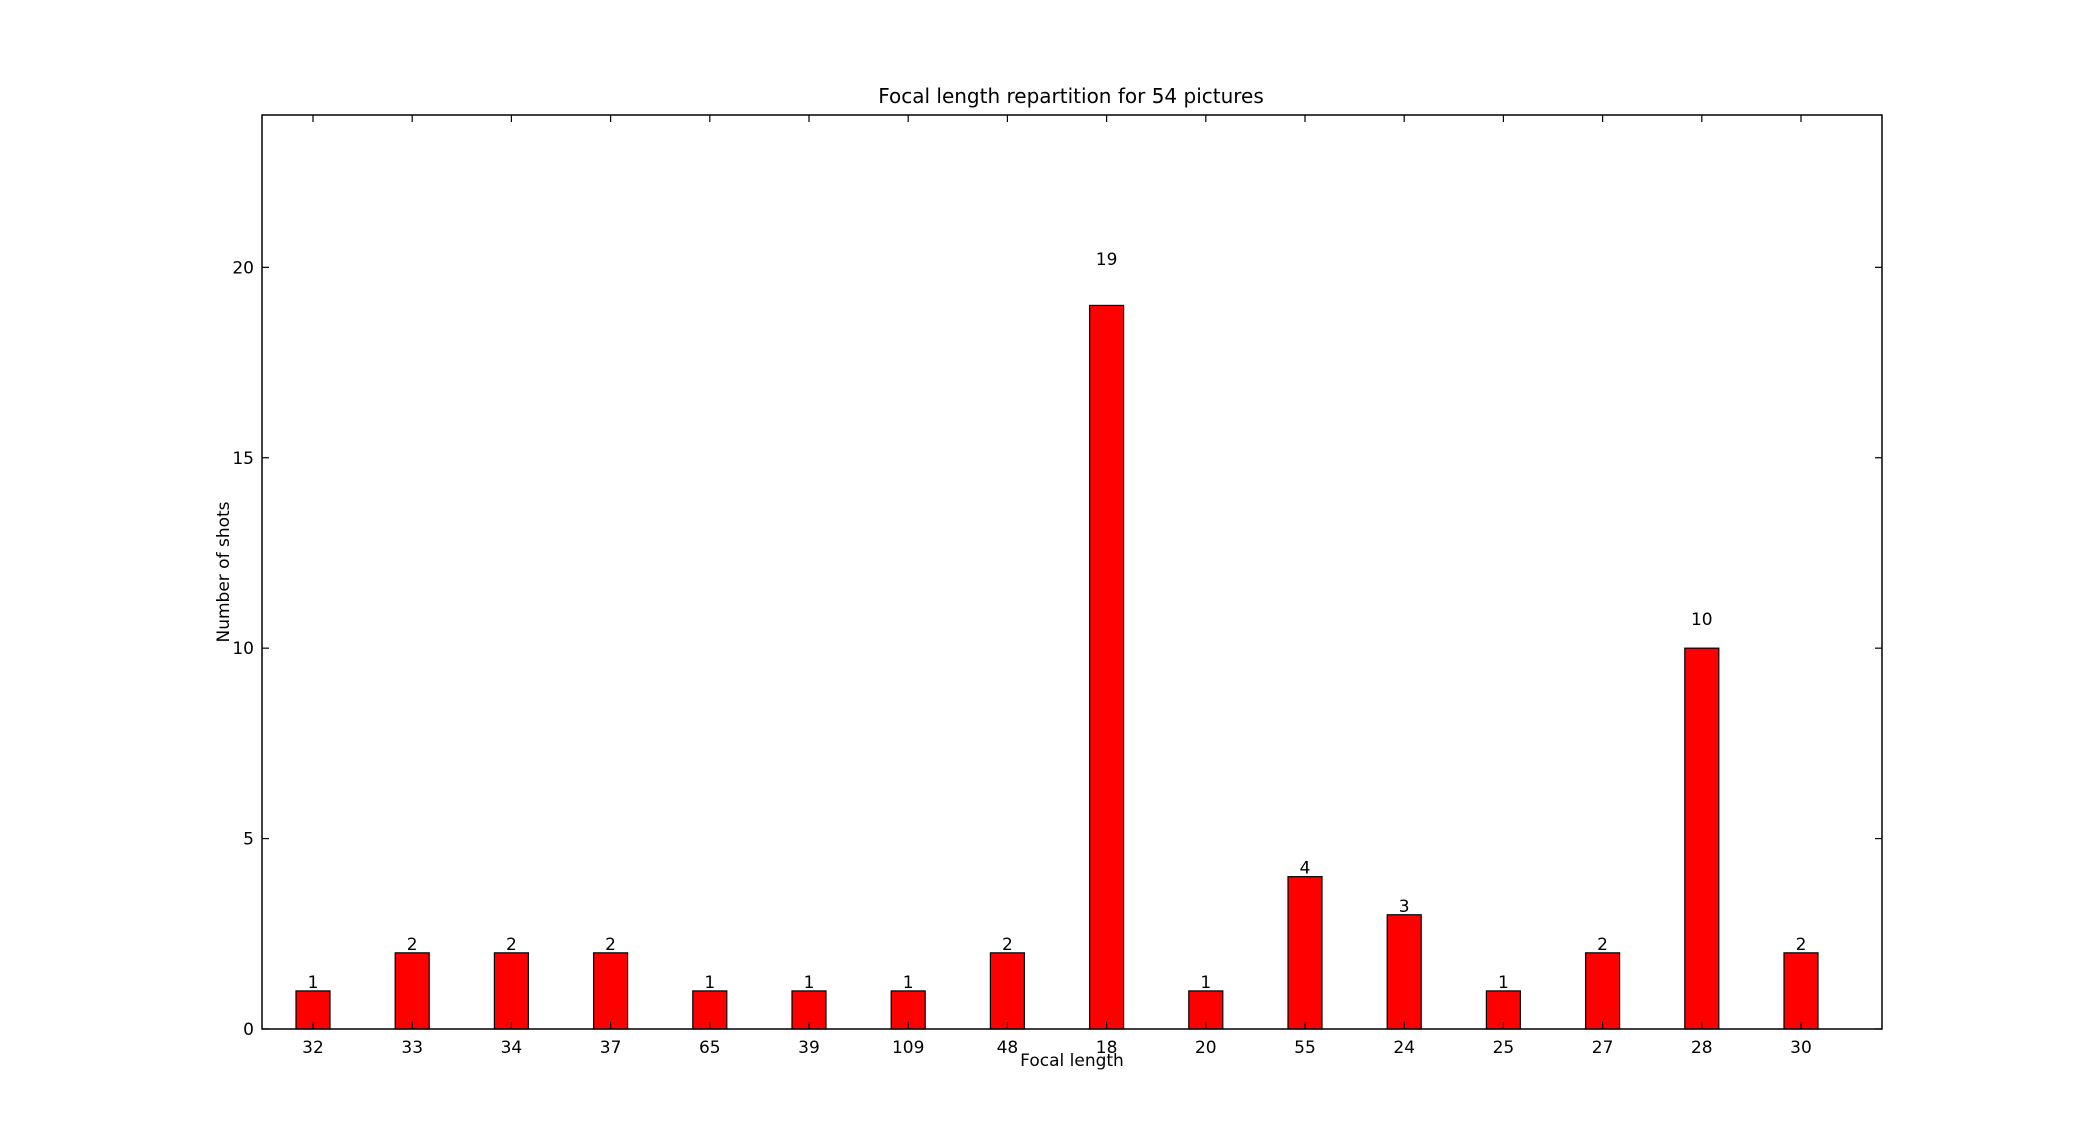  What do you see at coordinates (1206, 1048) in the screenshot?
I see `x-tick-label: 20` at bounding box center [1206, 1048].